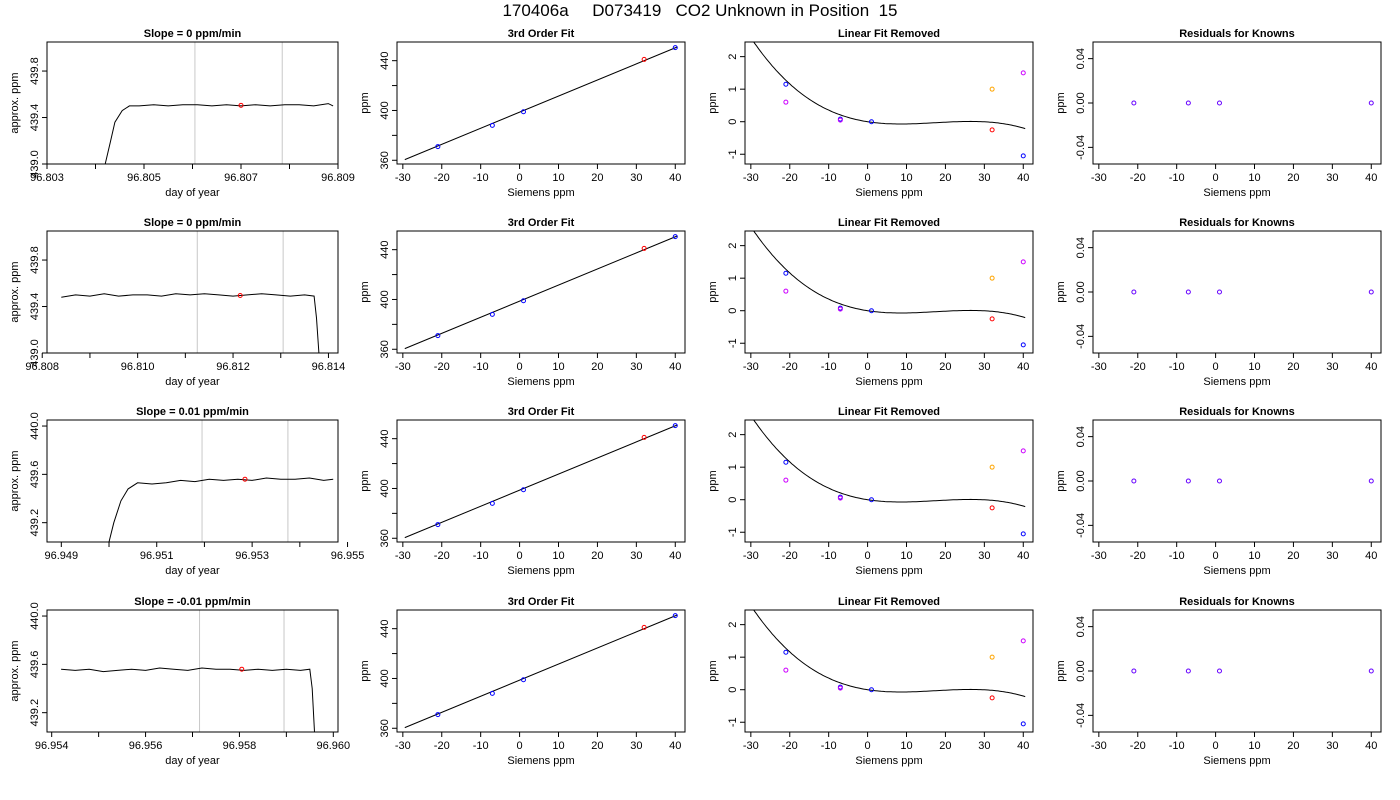  What do you see at coordinates (35, 523) in the screenshot?
I see `y-tick-label: 439.2` at bounding box center [35, 523].